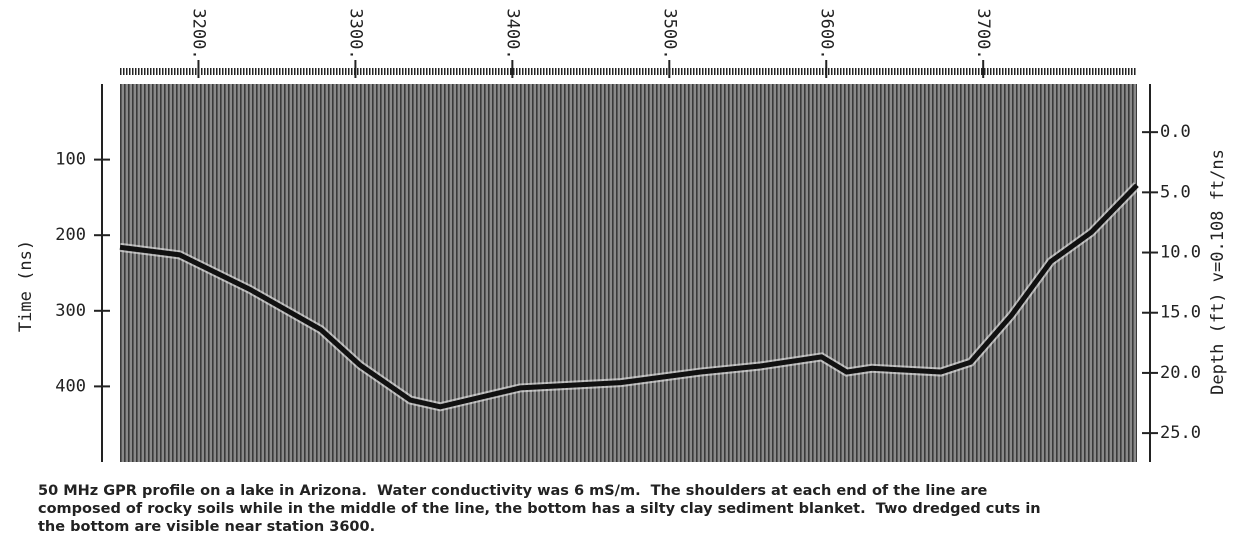 The height and width of the screenshot is (548, 1256). What do you see at coordinates (1218, 272) in the screenshot?
I see `y2-axis-label: Depth (ft) v=0.108 ft/ns` at bounding box center [1218, 272].